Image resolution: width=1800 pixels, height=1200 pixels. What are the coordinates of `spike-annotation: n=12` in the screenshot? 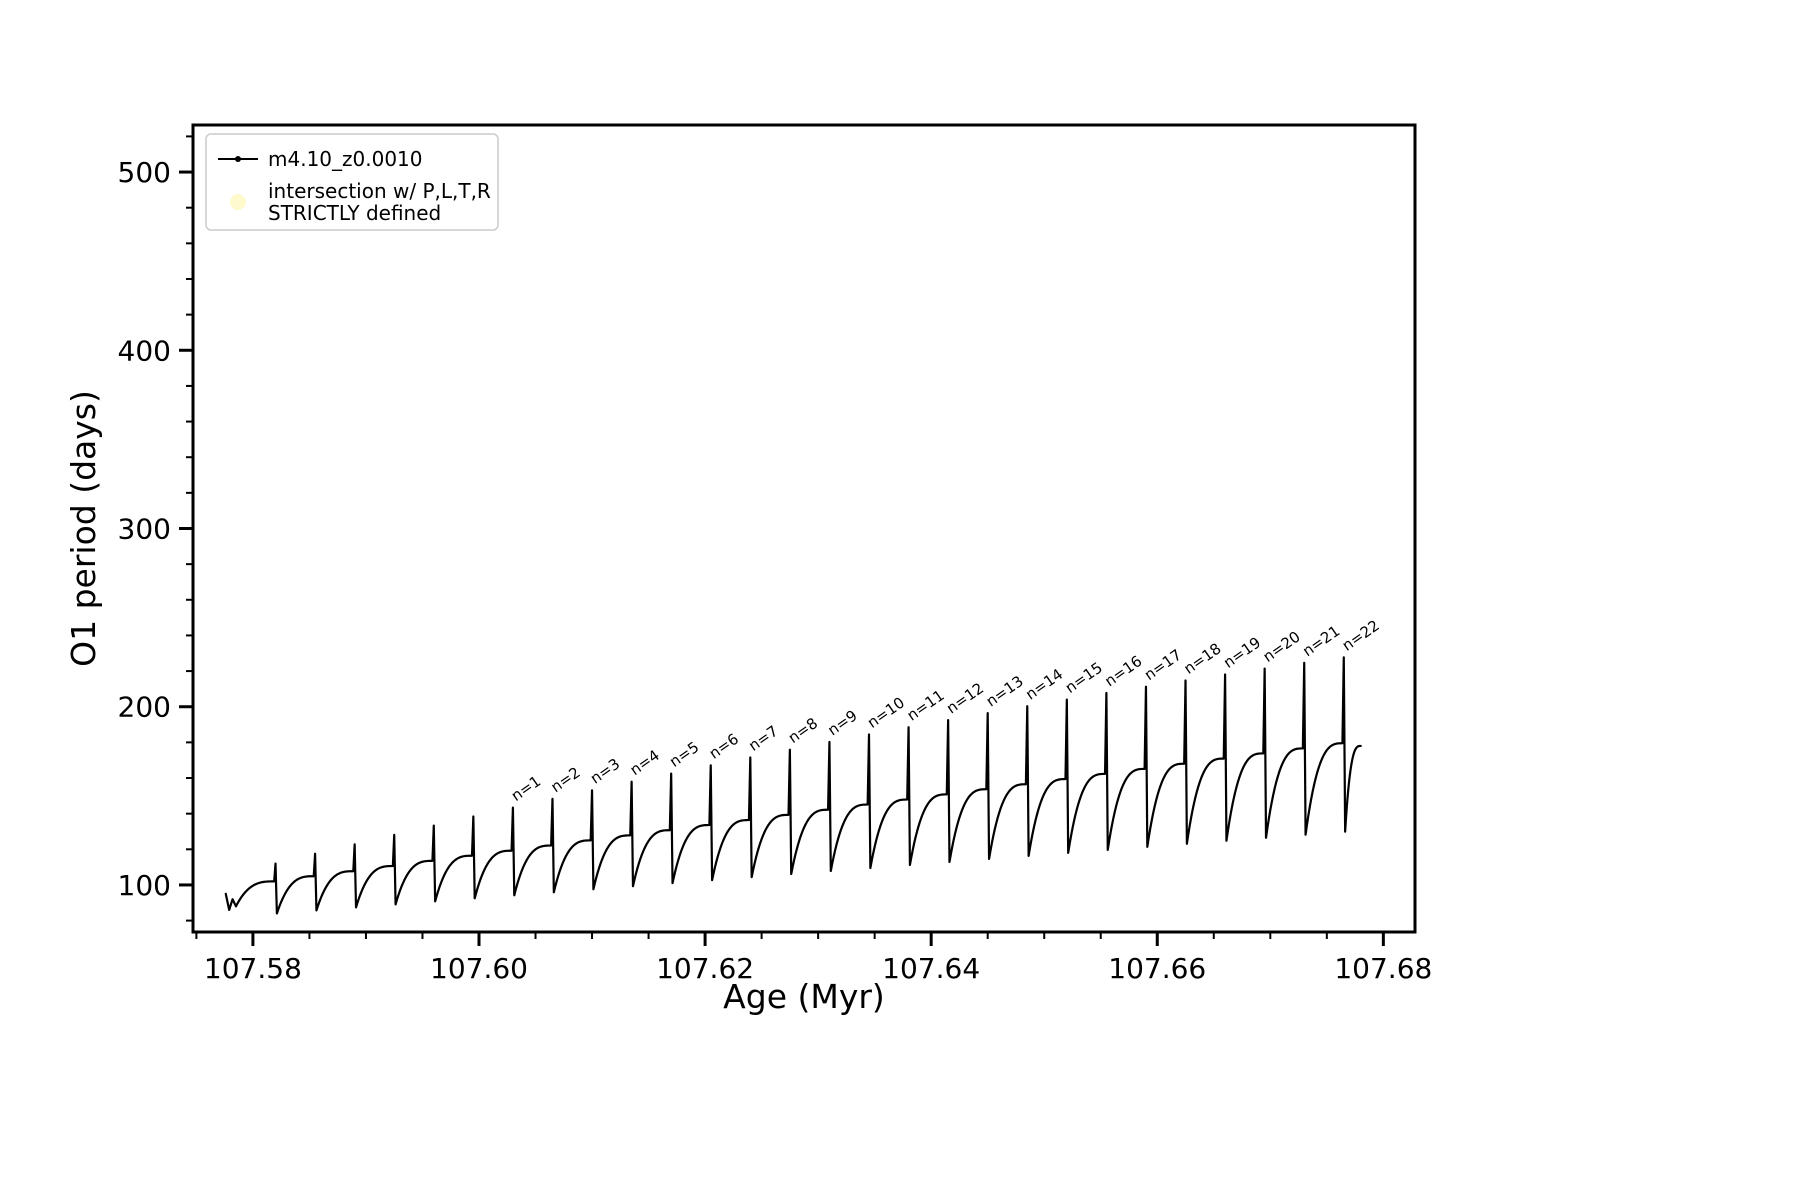 It's located at (965, 698).